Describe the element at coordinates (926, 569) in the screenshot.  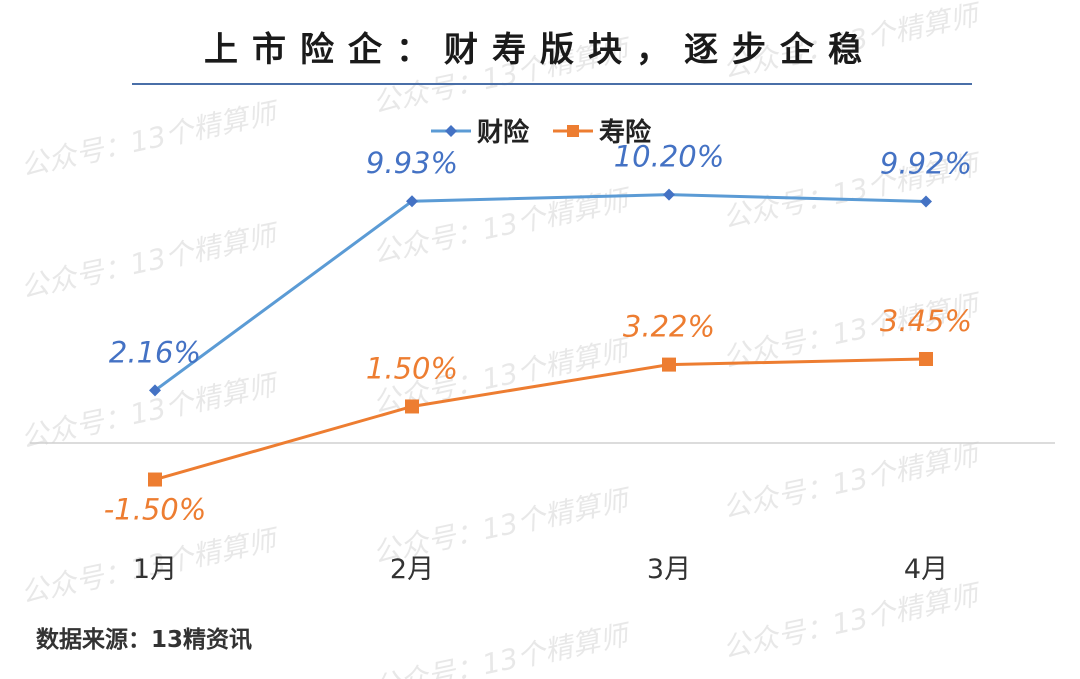
I see `x-tick-label: 4月` at that location.